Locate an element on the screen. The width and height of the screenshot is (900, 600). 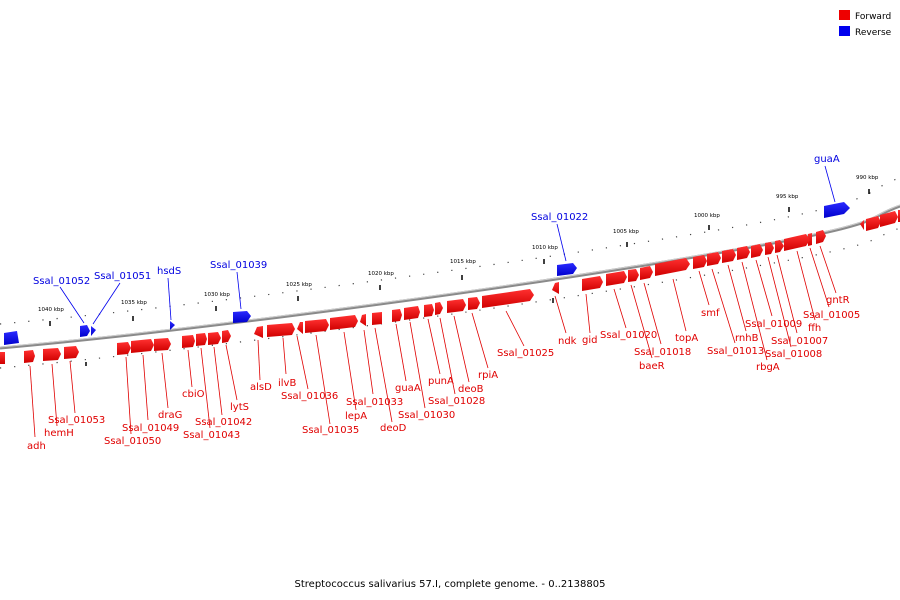
gene-label: Ssal_01035 is located at coordinates (330, 430).